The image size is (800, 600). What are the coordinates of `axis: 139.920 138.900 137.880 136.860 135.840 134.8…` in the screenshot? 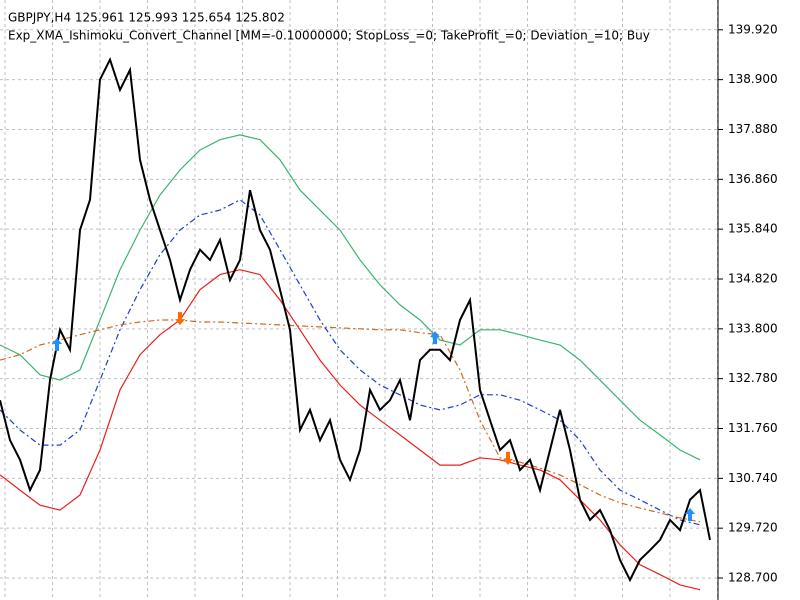 It's located at (748, 303).